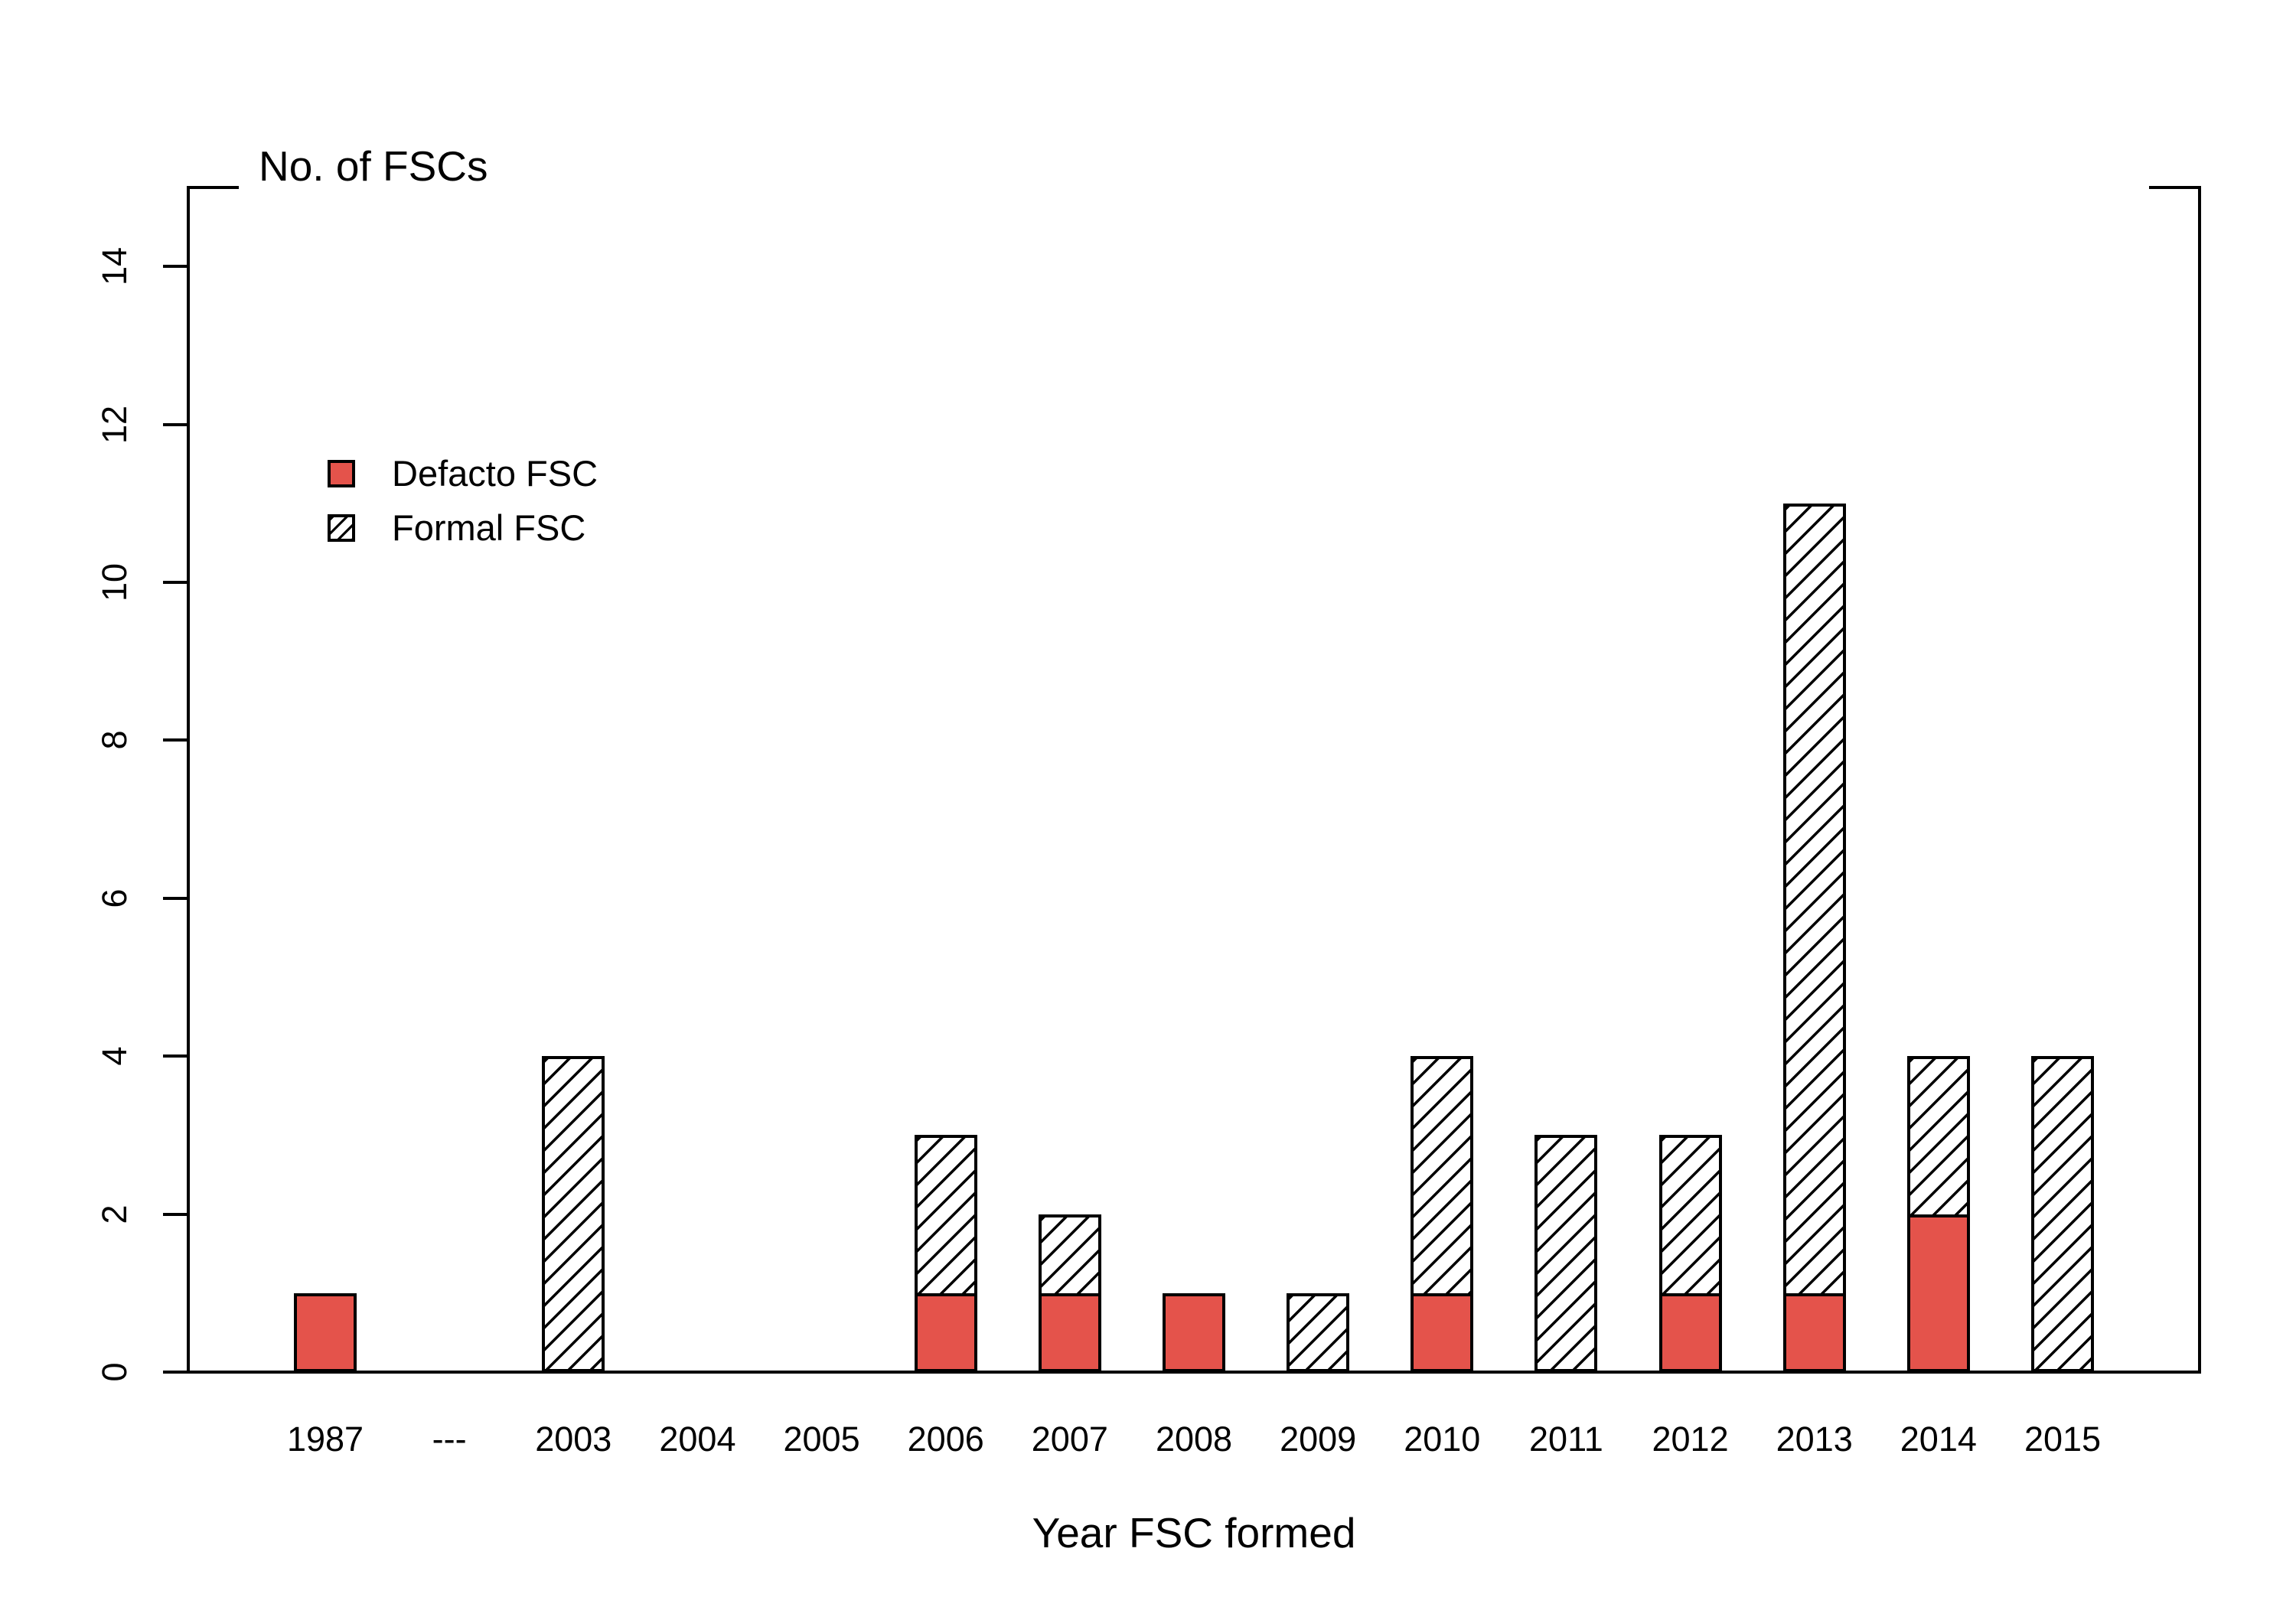 The image size is (2296, 1607). What do you see at coordinates (945, 1439) in the screenshot?
I see `x-tick-label-2006: 2006` at bounding box center [945, 1439].